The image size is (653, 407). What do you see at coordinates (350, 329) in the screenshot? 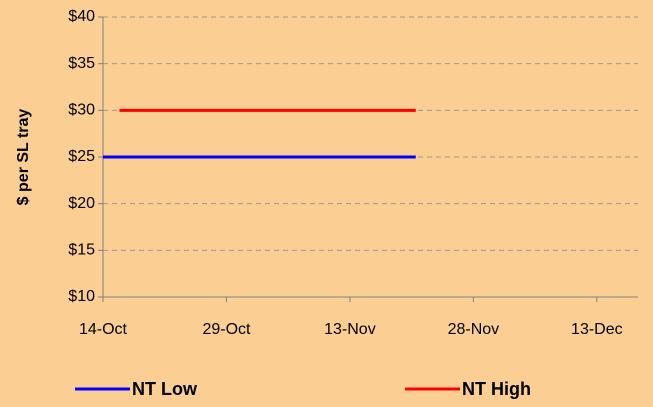
I see `x-tick-label: 13-Nov` at bounding box center [350, 329].